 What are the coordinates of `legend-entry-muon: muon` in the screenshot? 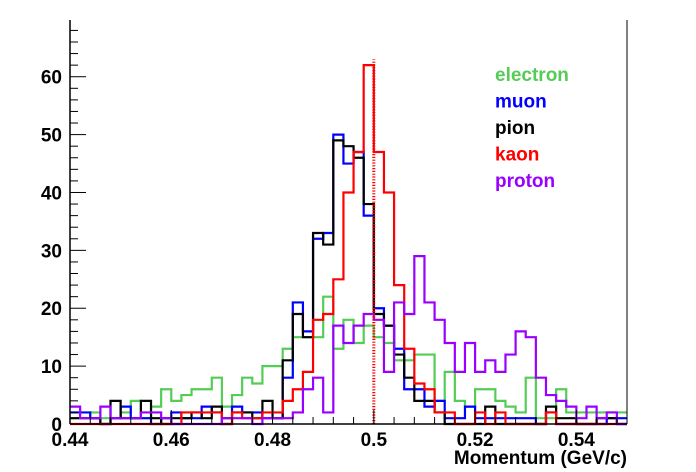 It's located at (521, 102).